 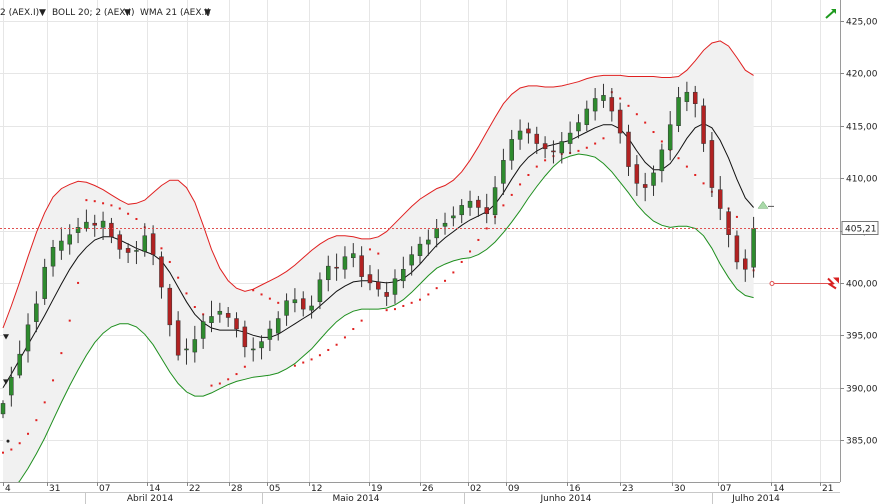 I want to click on indicator-label-sar: 2 (AEX.I), so click(x=19, y=13).